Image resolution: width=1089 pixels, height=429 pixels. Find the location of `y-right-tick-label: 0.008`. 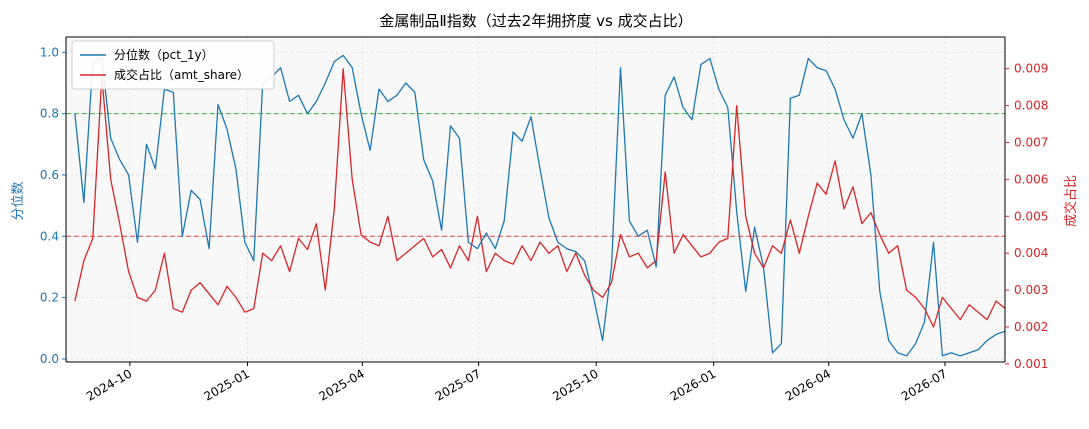

y-right-tick-label: 0.008 is located at coordinates (1031, 106).